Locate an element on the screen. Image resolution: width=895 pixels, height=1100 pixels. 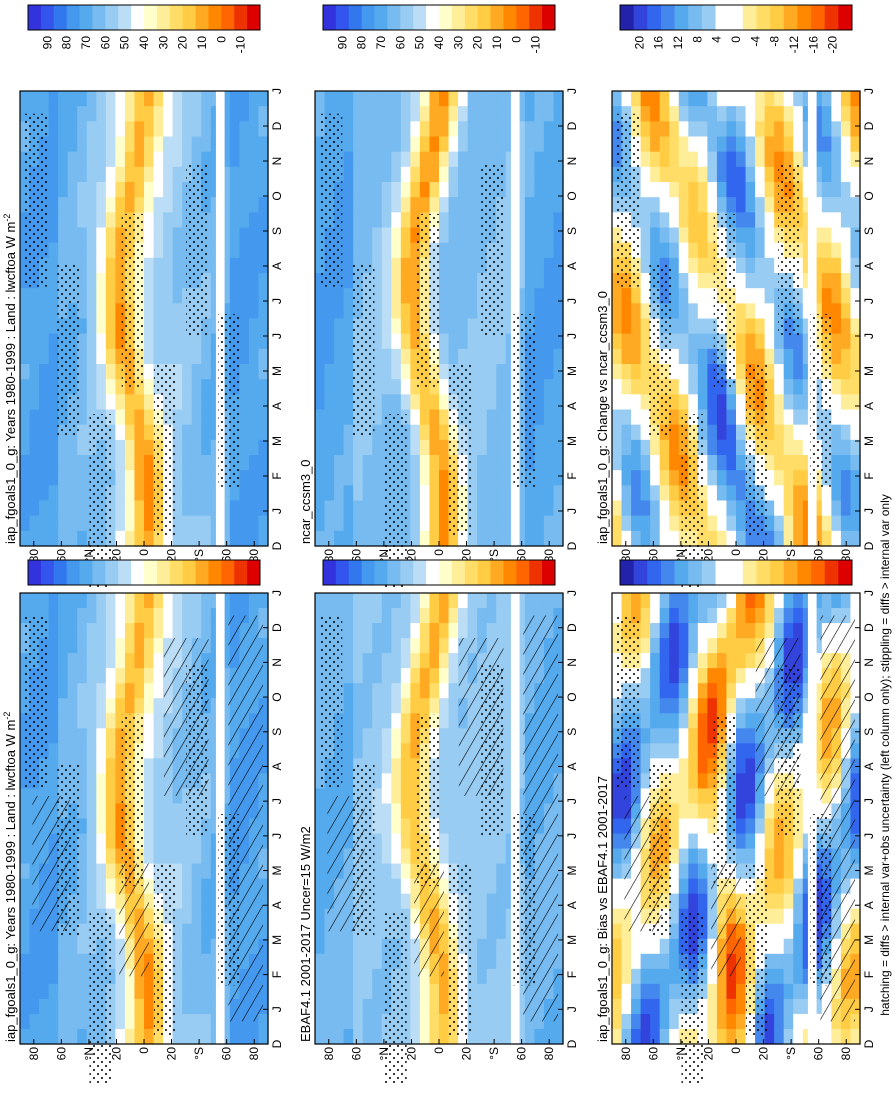
colorbar-tick-label: 20 is located at coordinates (639, 43).